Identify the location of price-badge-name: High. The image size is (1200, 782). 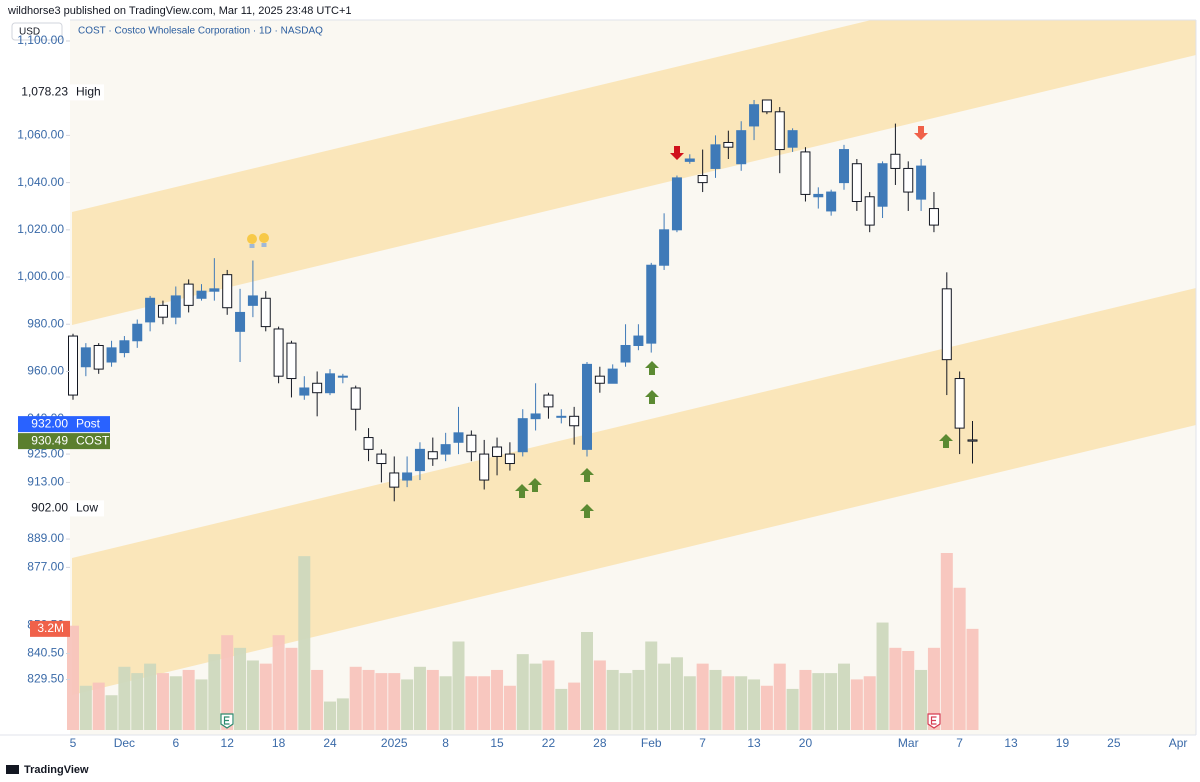
(88, 92).